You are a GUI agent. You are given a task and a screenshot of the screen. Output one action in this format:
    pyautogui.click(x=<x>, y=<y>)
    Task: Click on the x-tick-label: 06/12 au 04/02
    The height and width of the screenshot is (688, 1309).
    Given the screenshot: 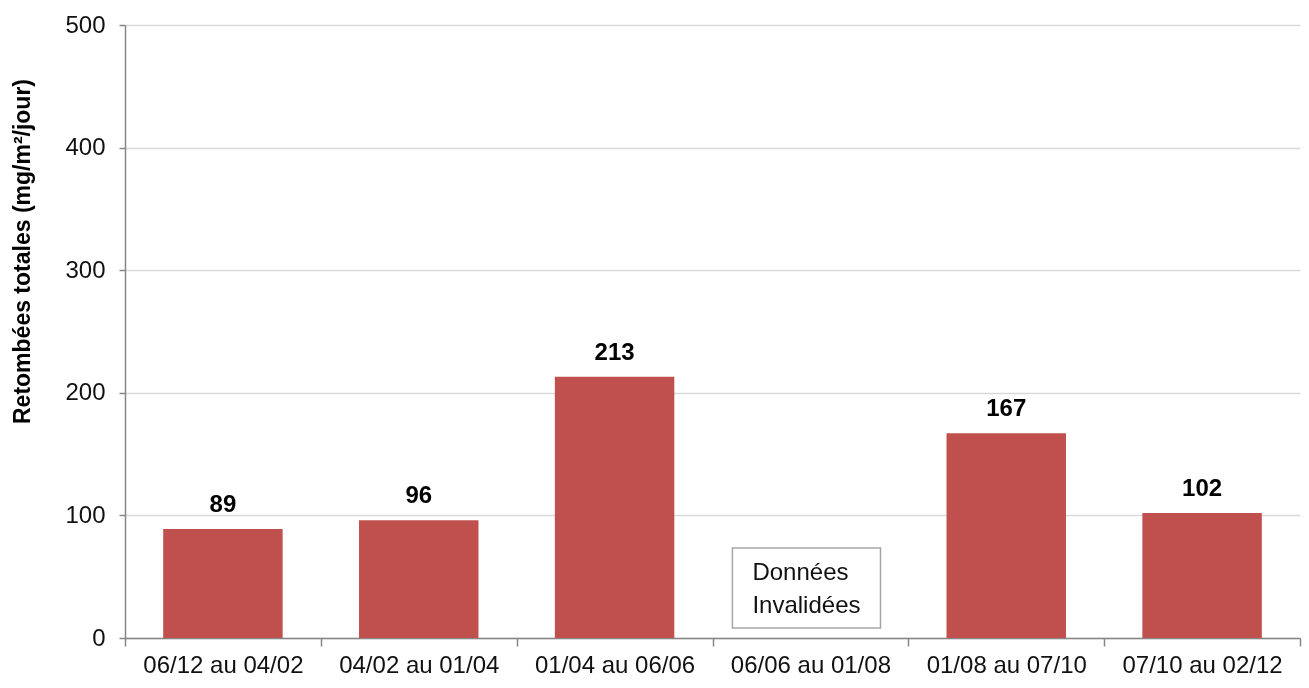 What is the action you would take?
    pyautogui.click(x=223, y=664)
    